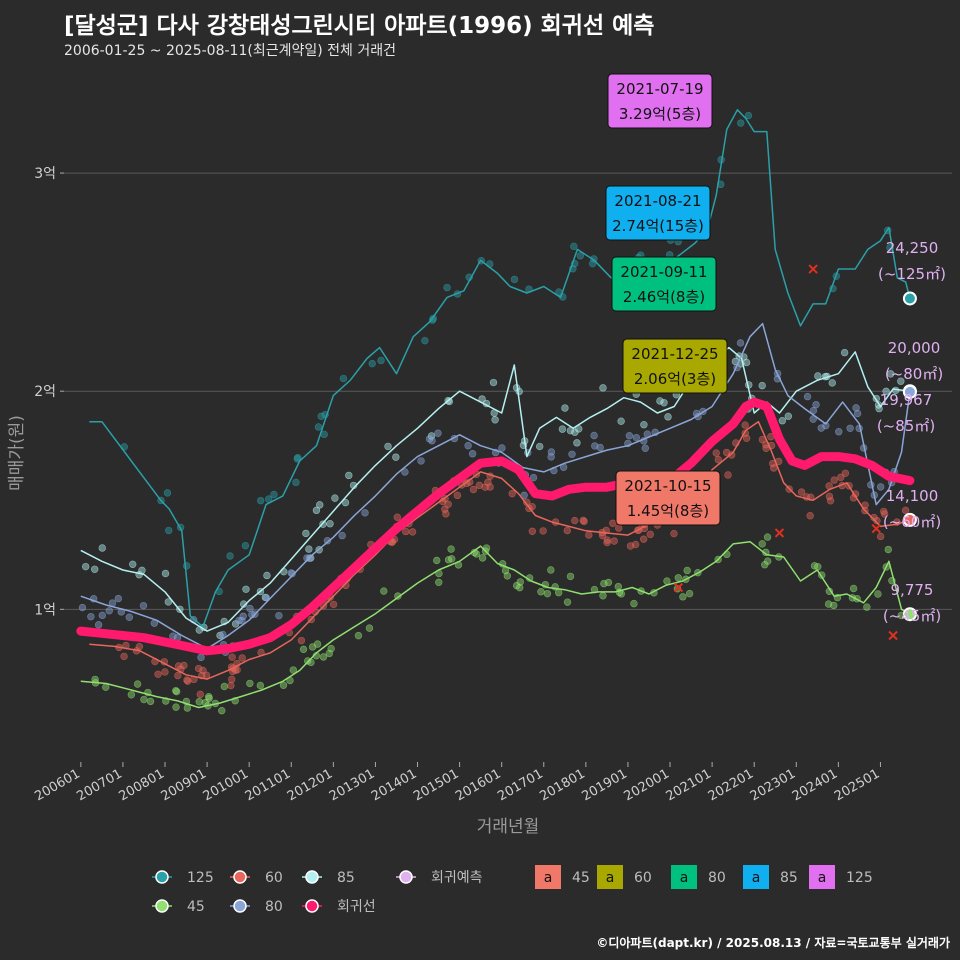 The image size is (960, 960). I want to click on legend-marker-regression, so click(312, 906).